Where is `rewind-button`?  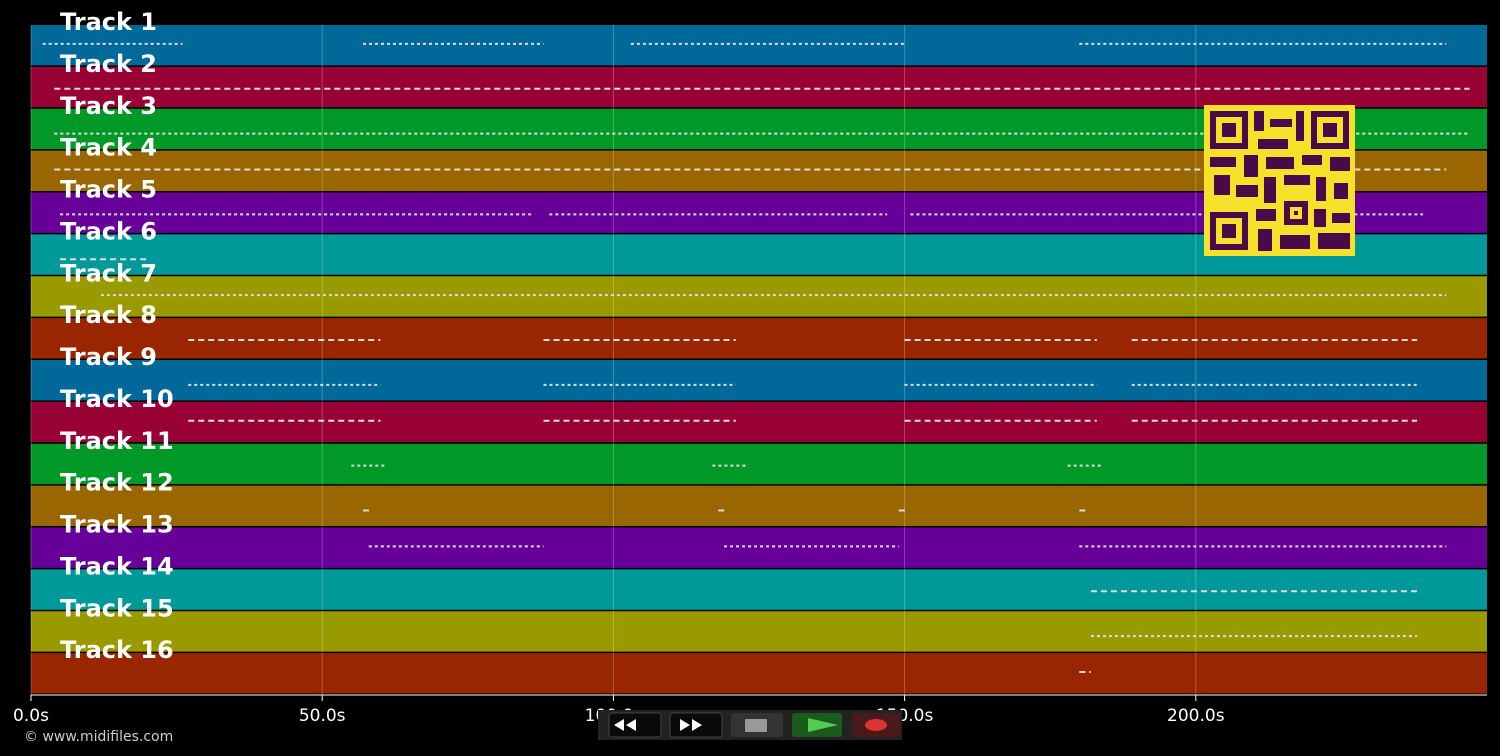
rewind-button is located at coordinates (635, 725).